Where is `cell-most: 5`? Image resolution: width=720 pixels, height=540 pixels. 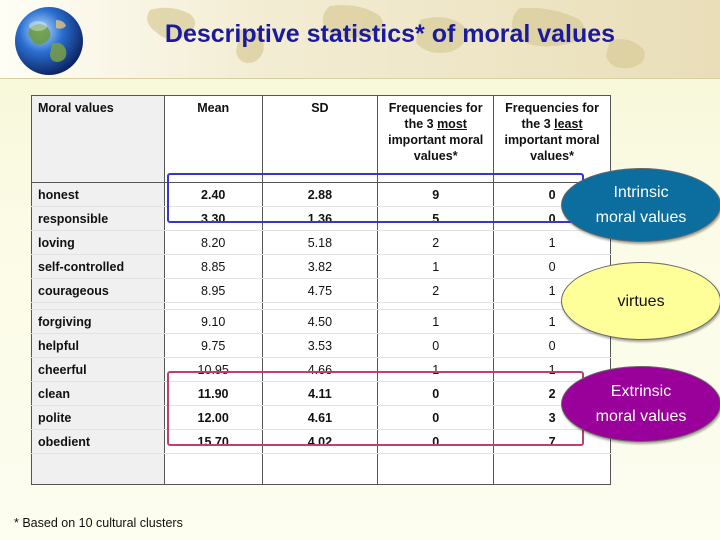
cell-most: 5 is located at coordinates (436, 218).